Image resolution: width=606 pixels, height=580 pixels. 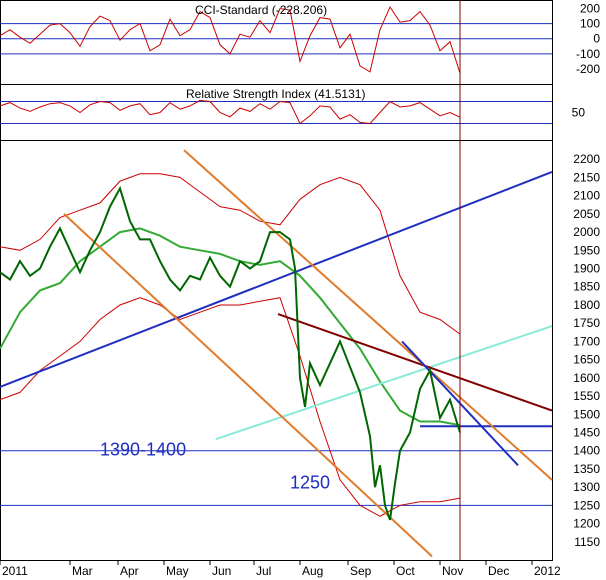 What do you see at coordinates (230, 112) in the screenshot?
I see `rsi-line` at bounding box center [230, 112].